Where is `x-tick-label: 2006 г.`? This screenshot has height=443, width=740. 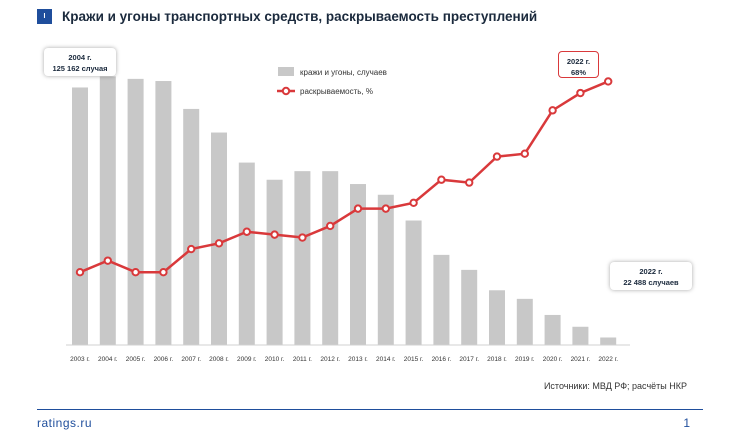
x-tick-label: 2006 г. is located at coordinates (164, 359).